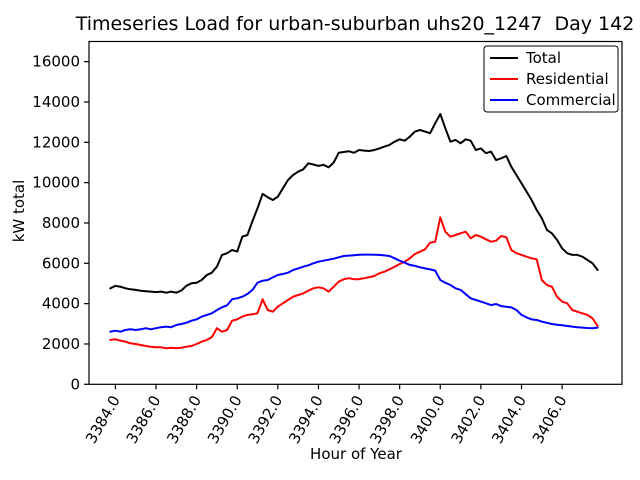 This screenshot has width=640, height=480. I want to click on x-axis-tick-label: 3406.0, so click(550, 419).